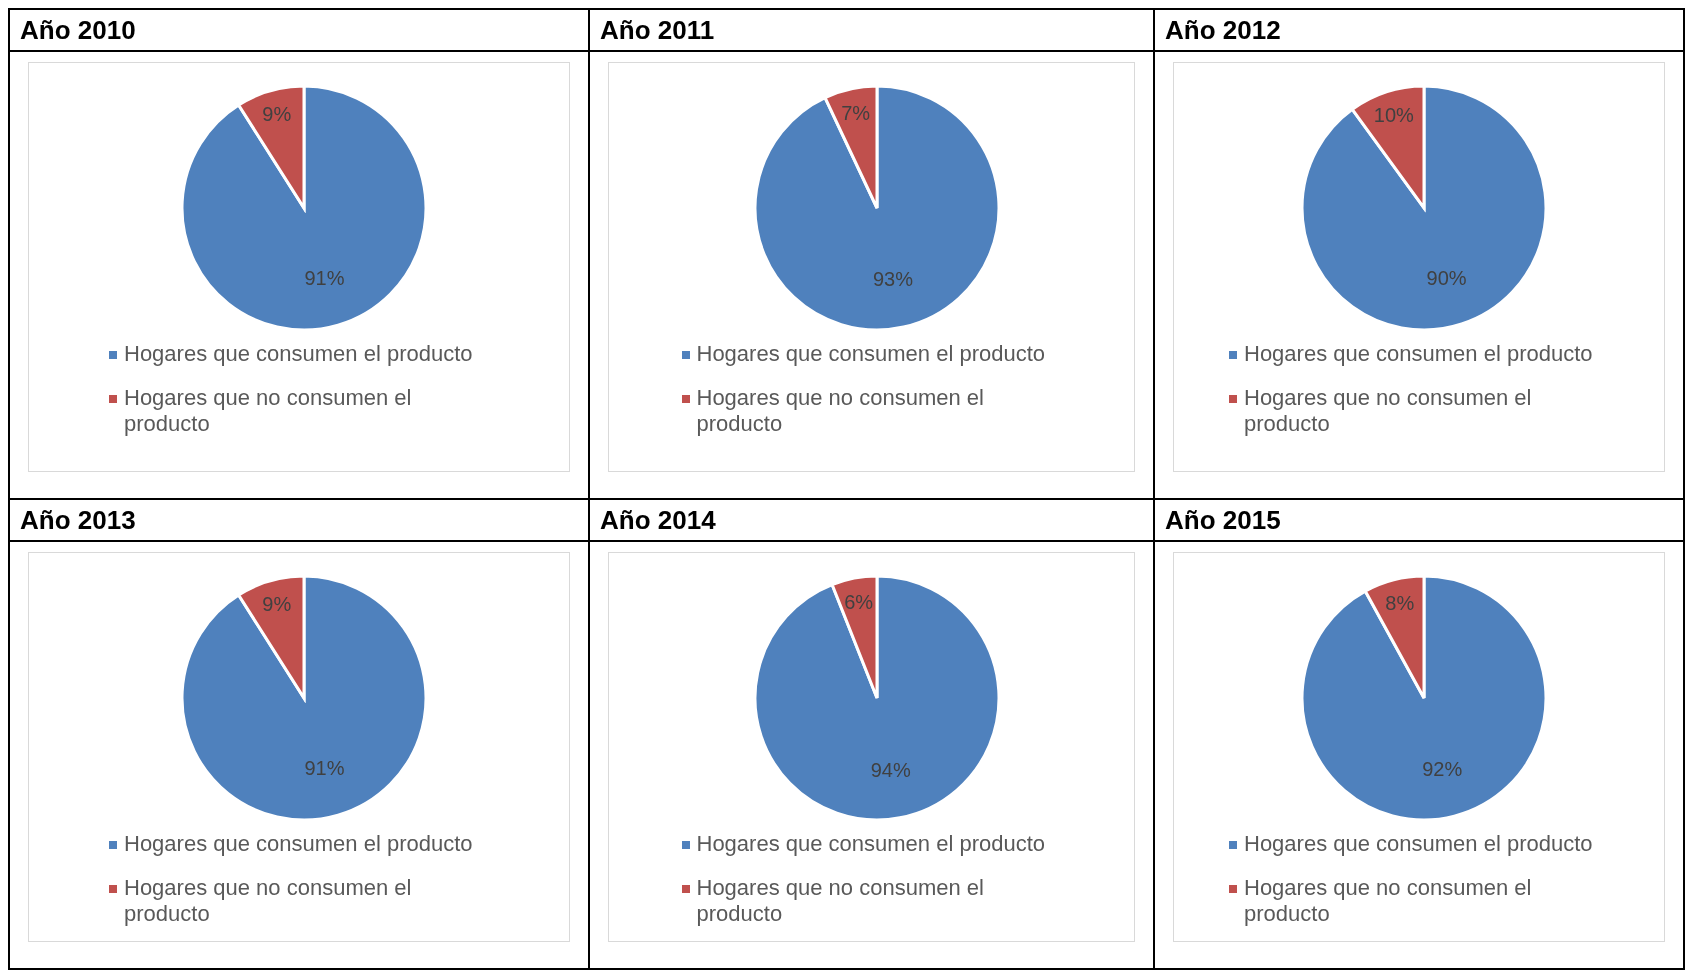 Image resolution: width=1701 pixels, height=974 pixels. What do you see at coordinates (871, 31) in the screenshot?
I see `chart-title: Año 2011` at bounding box center [871, 31].